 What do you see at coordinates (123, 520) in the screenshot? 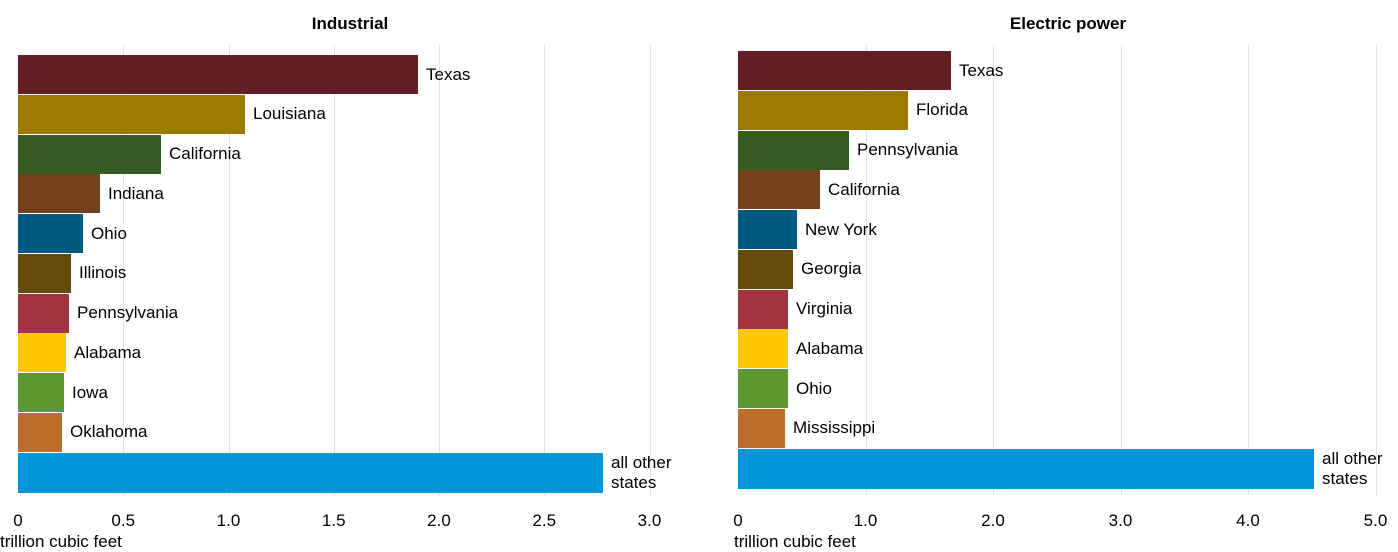
I see `x-tick-label: 0.5` at bounding box center [123, 520].